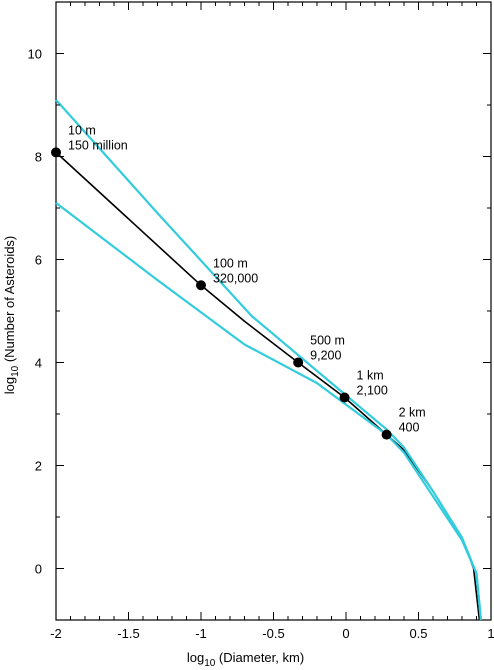  I want to click on point-count-label: 320,000, so click(235, 278).